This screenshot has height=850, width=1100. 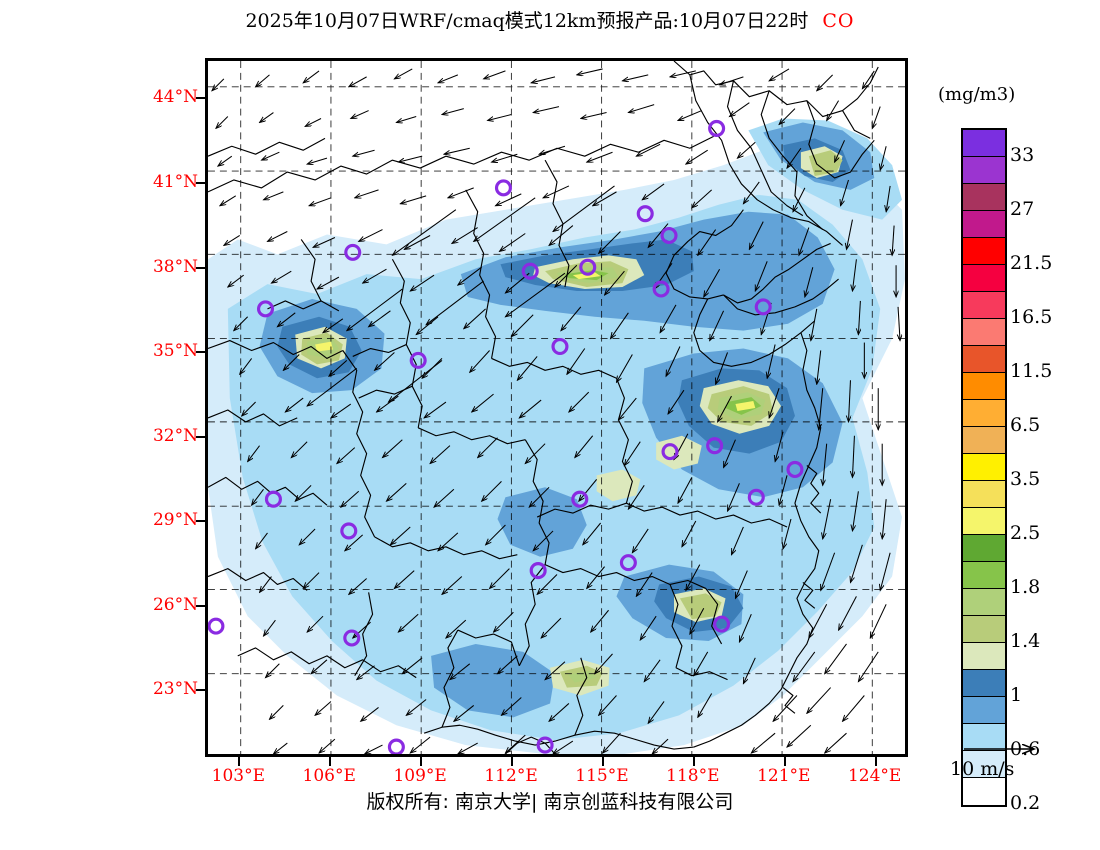 What do you see at coordinates (1025, 587) in the screenshot?
I see `colorbar-tick-label: 1.8` at bounding box center [1025, 587].